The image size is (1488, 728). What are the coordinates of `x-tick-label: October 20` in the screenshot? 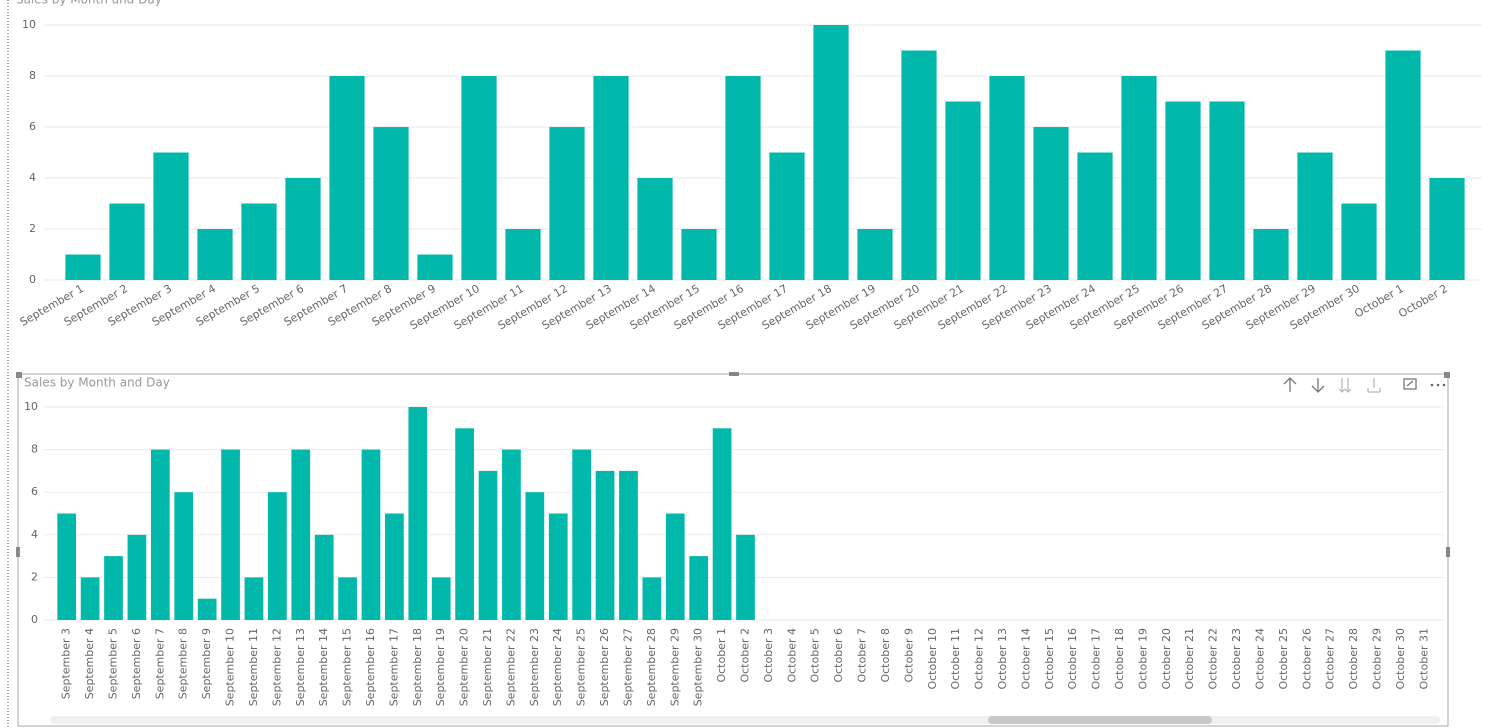 It's located at (1166, 659).